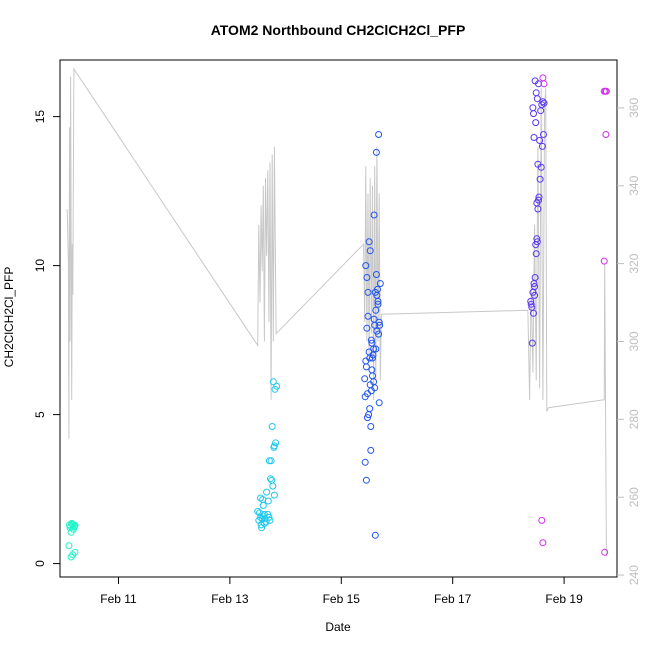  Describe the element at coordinates (338, 627) in the screenshot. I see `x-axis-label: Date` at that location.